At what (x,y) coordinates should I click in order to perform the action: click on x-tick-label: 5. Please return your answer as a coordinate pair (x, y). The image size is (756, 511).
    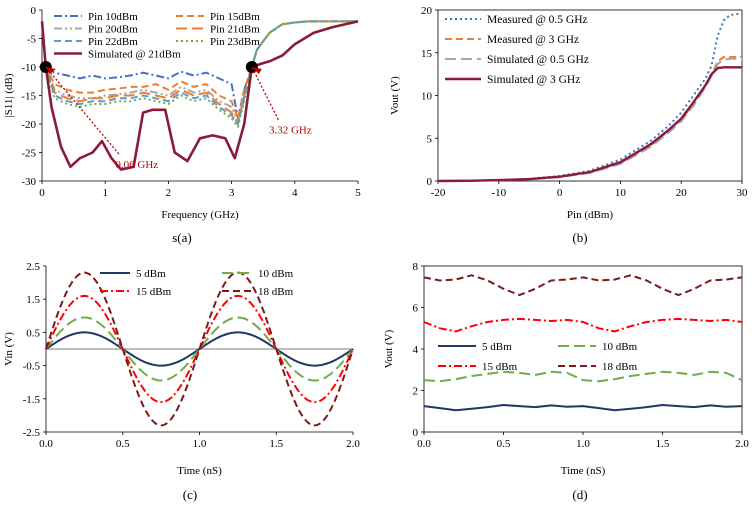
    Looking at the image, I should click on (358, 193).